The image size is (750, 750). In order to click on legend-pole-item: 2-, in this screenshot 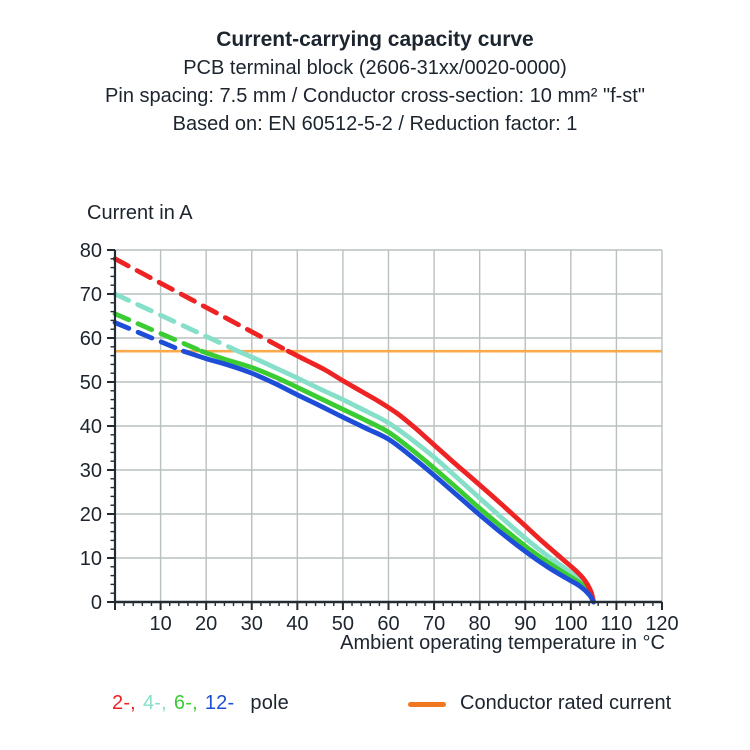, I will do `click(124, 703)`.